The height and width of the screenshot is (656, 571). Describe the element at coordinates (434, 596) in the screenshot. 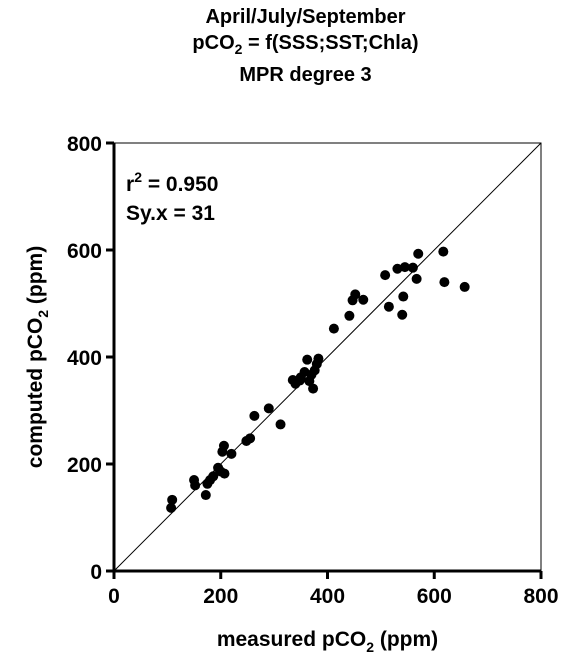

I see `x-tick-label: 600` at that location.